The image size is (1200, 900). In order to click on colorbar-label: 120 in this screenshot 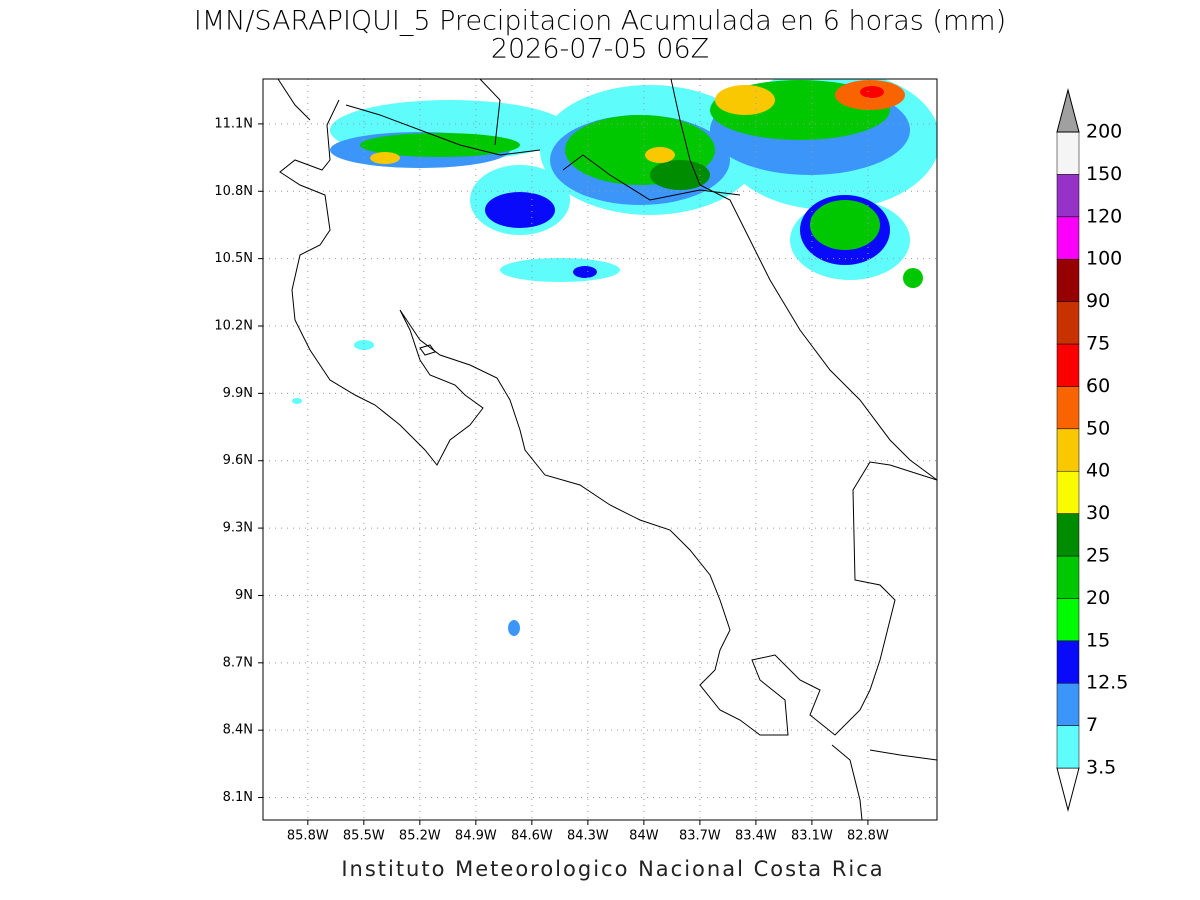, I will do `click(1104, 216)`.